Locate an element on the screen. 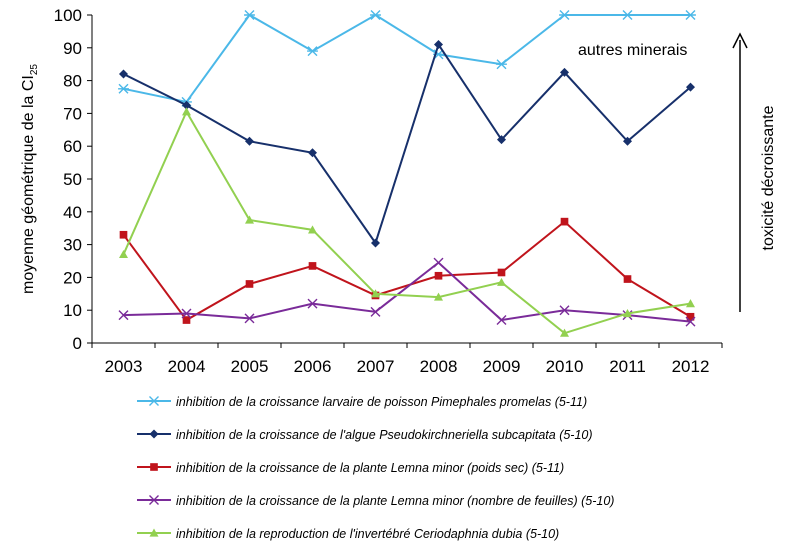 This screenshot has width=793, height=559. y-tick-label: 10 is located at coordinates (72, 310).